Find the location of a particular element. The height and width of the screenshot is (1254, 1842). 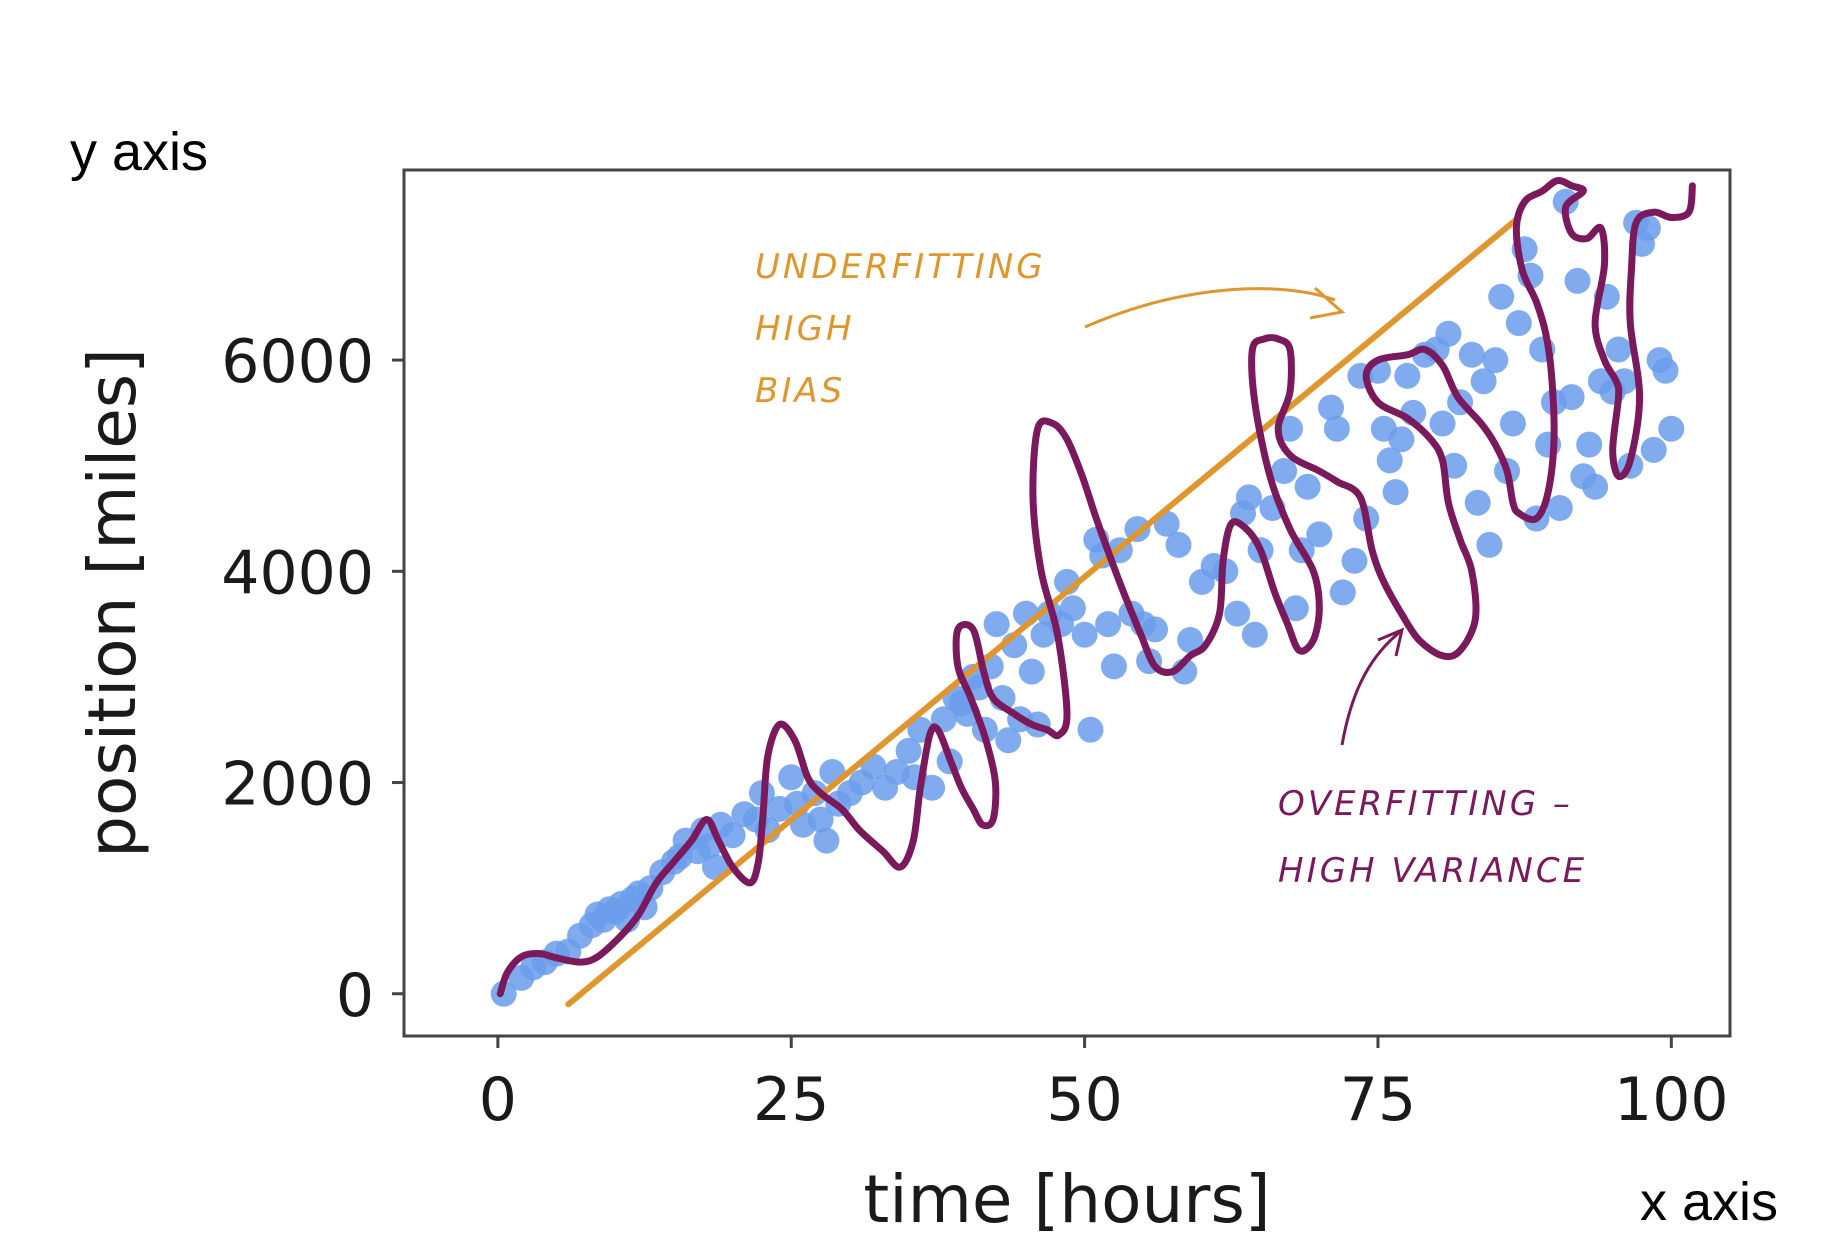

y-axis-corner-label: y axis is located at coordinates (139, 152).